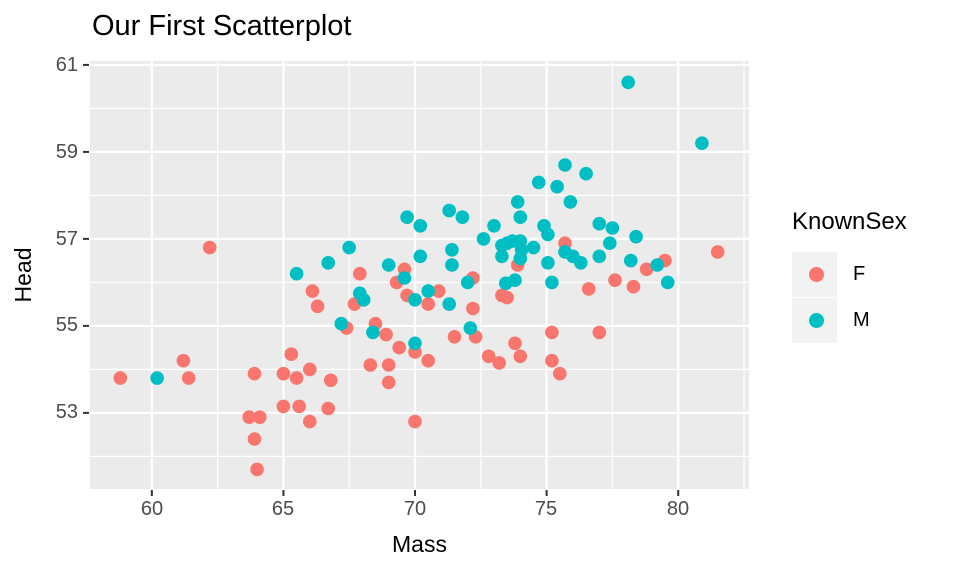 The height and width of the screenshot is (576, 960). Describe the element at coordinates (816, 320) in the screenshot. I see `legend-dot-m-icon` at that location.